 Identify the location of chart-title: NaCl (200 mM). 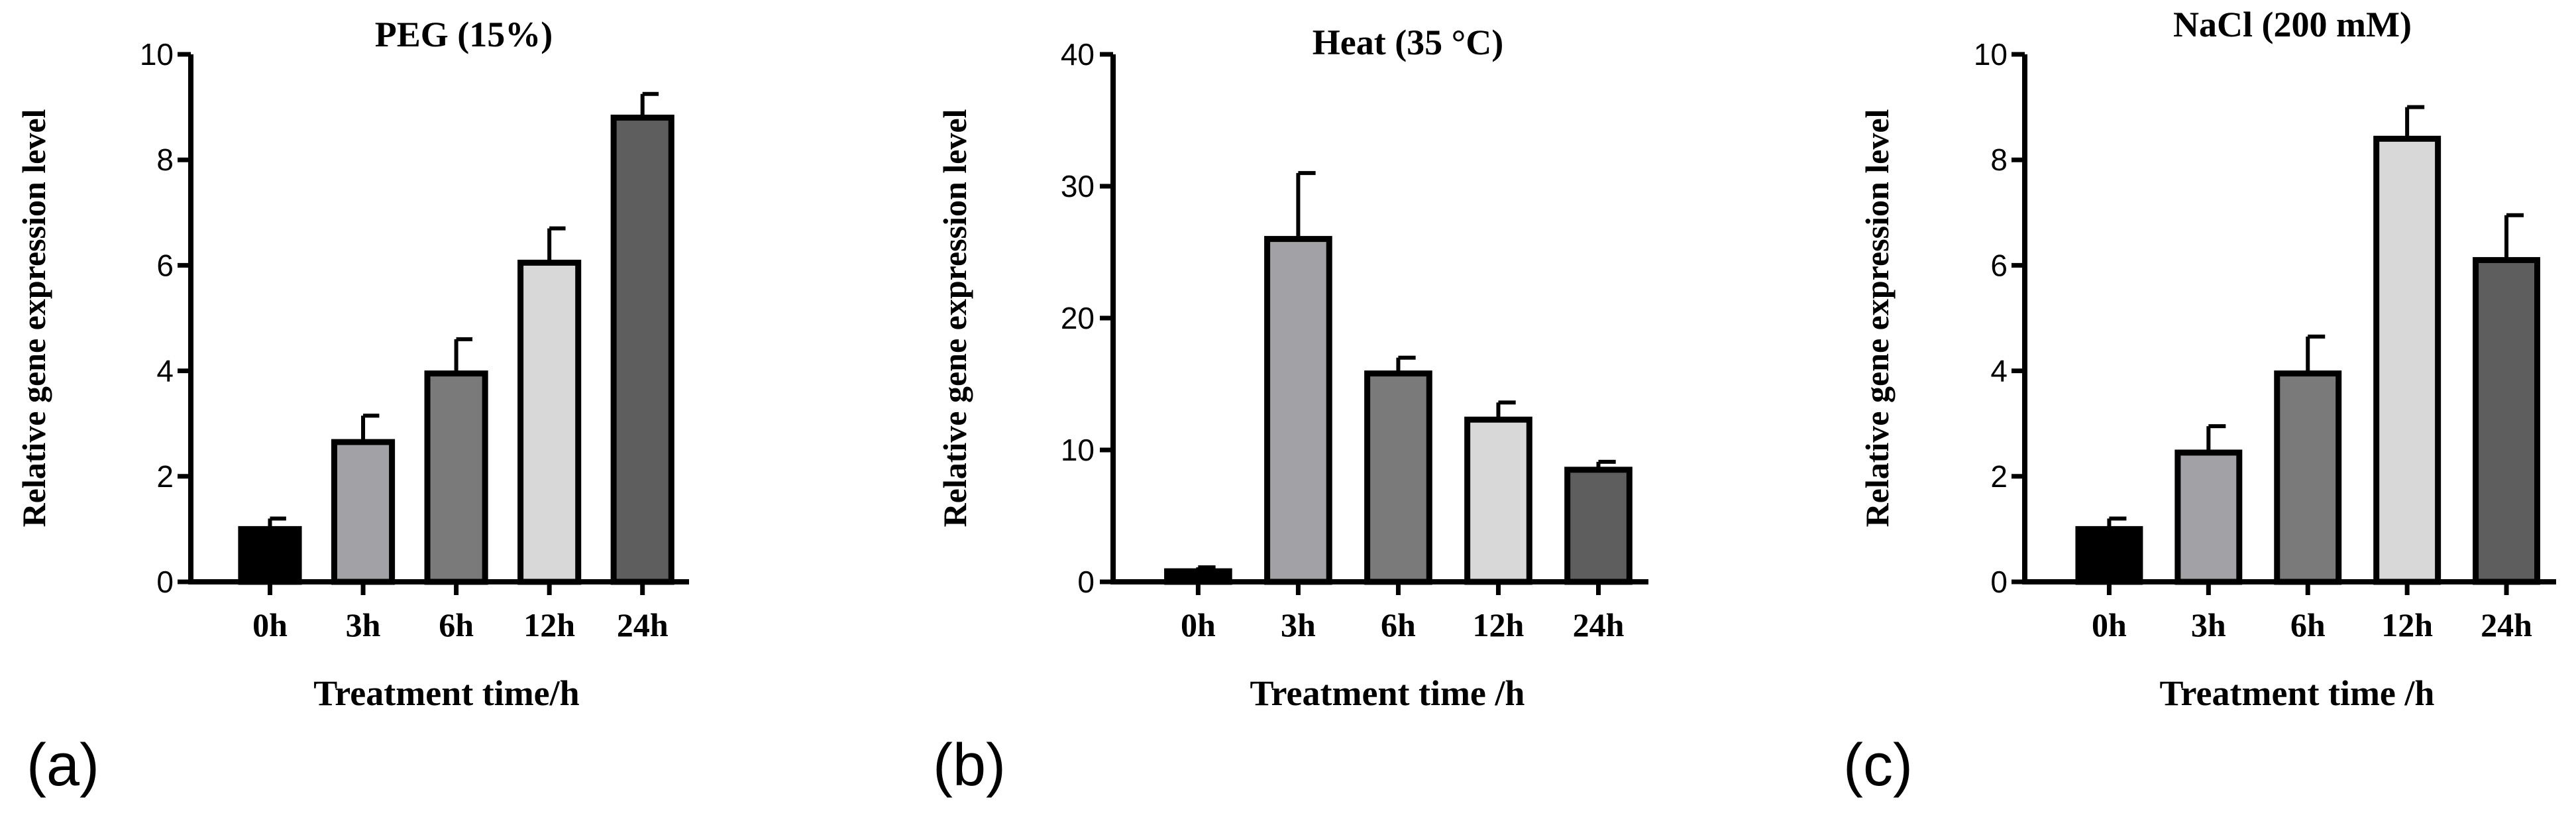
(2292, 24).